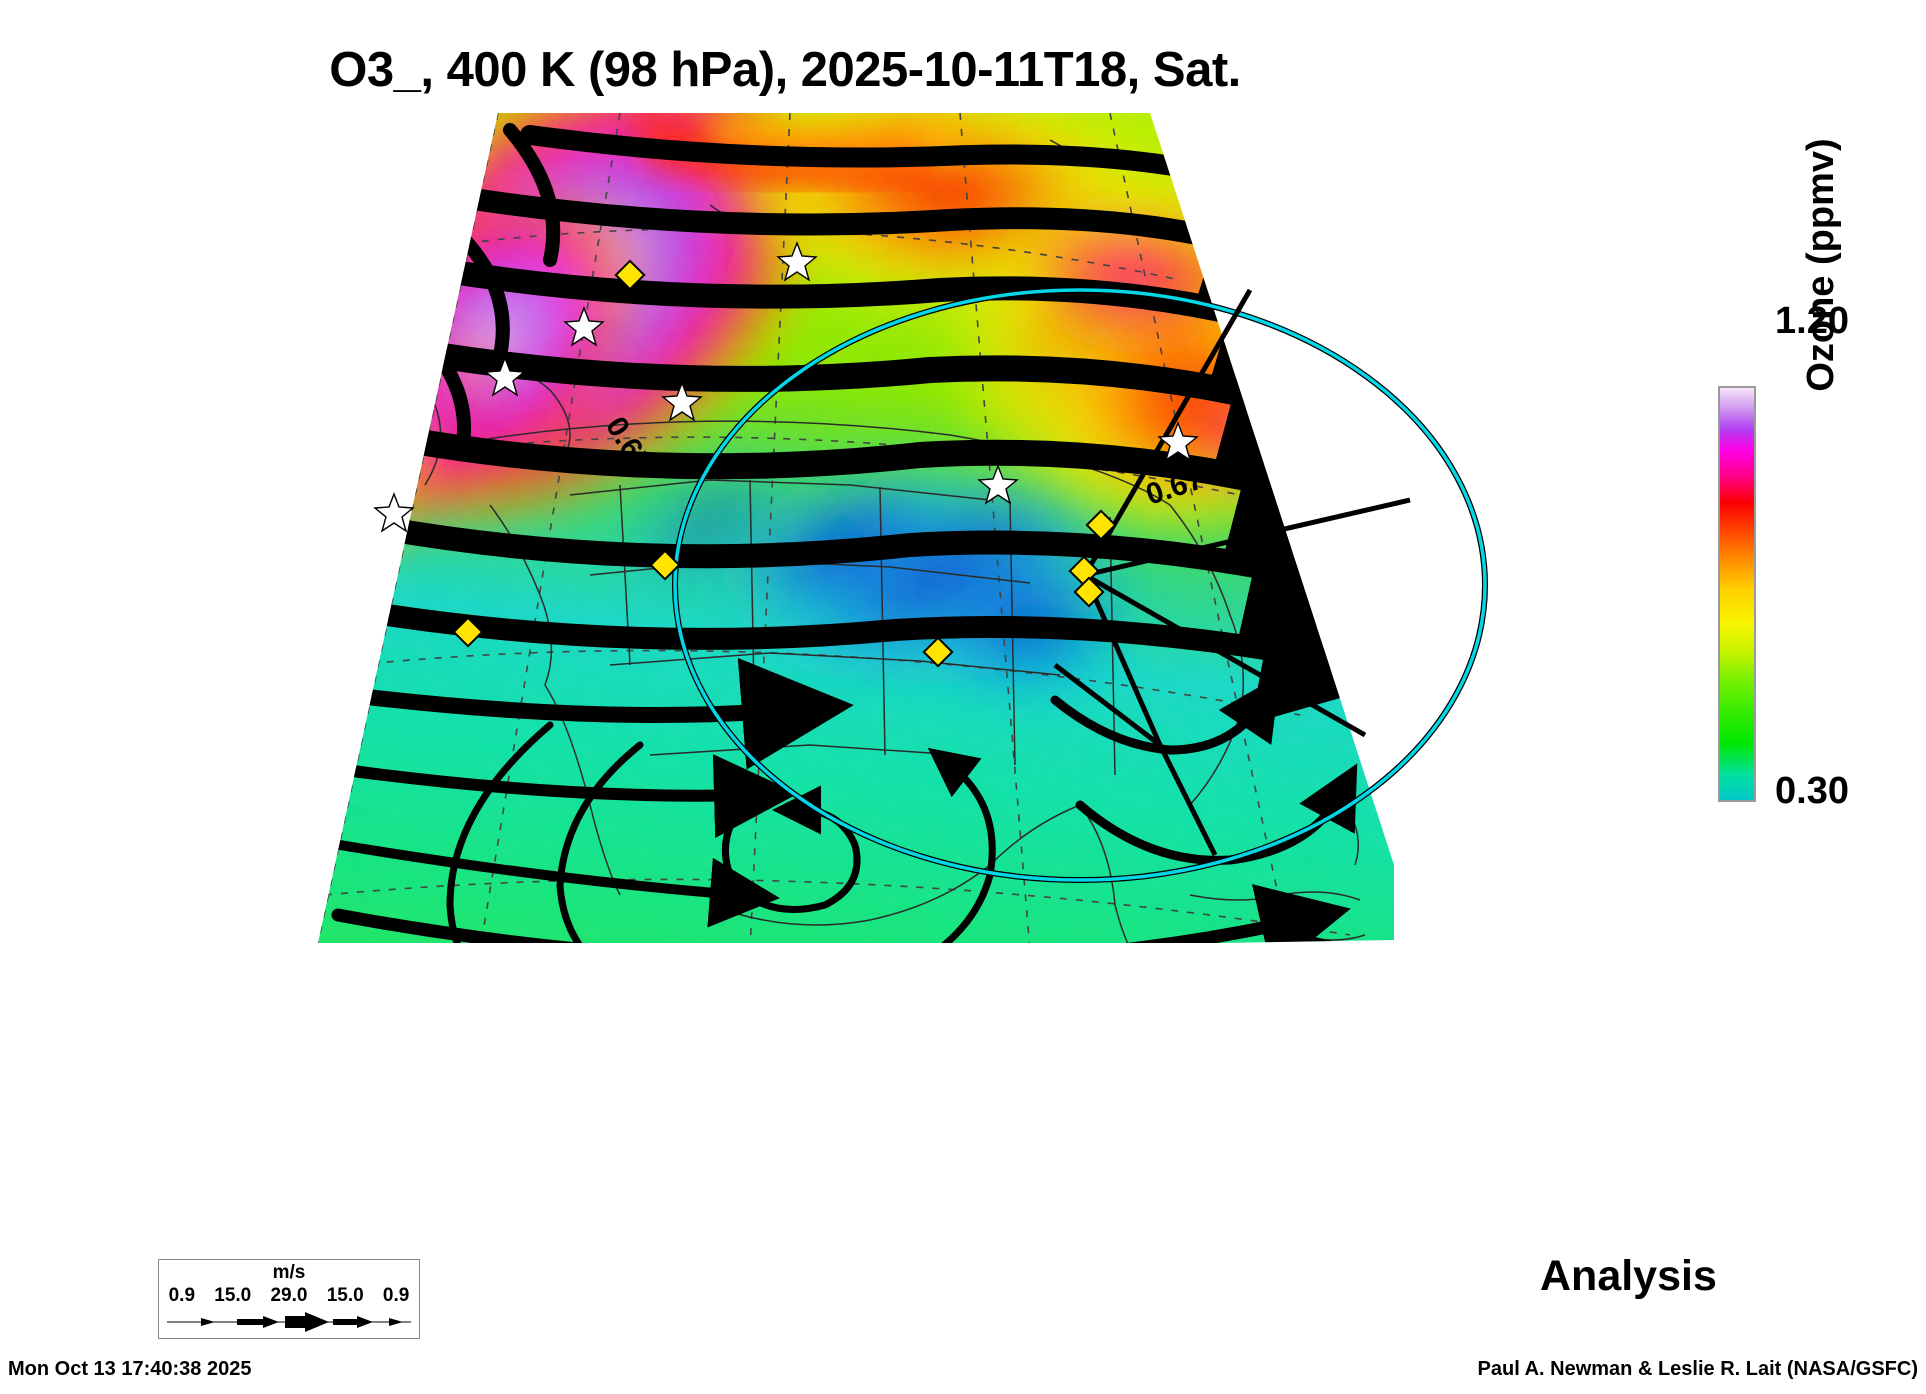 This screenshot has height=1394, width=1926. I want to click on colorbar-min-label: 0.30, so click(1812, 791).